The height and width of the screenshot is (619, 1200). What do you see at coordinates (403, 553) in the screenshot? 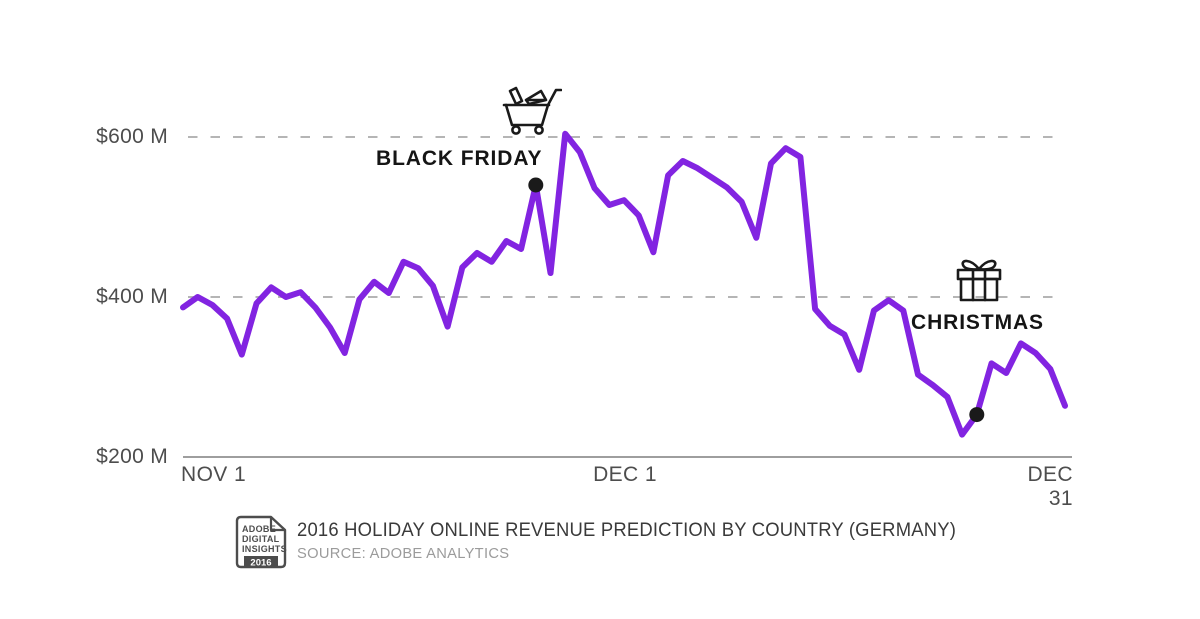
I see `chart-source: SOURCE: ADOBE ANALYTICS` at bounding box center [403, 553].